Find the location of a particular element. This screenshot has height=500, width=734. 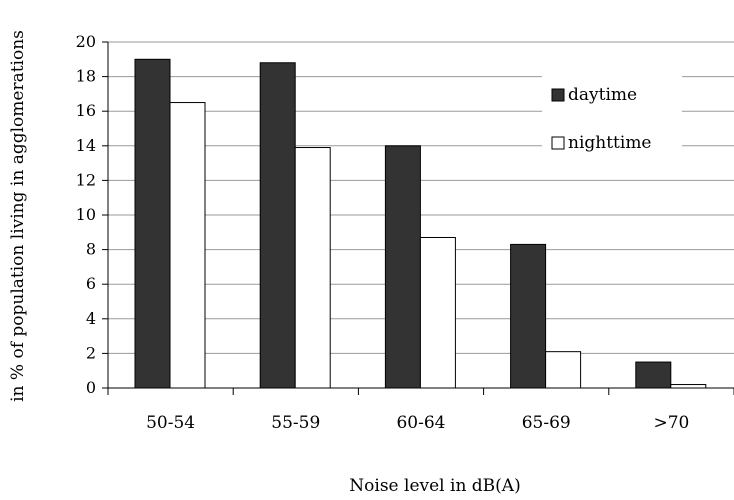

y-tick-label: 8 is located at coordinates (91, 249).